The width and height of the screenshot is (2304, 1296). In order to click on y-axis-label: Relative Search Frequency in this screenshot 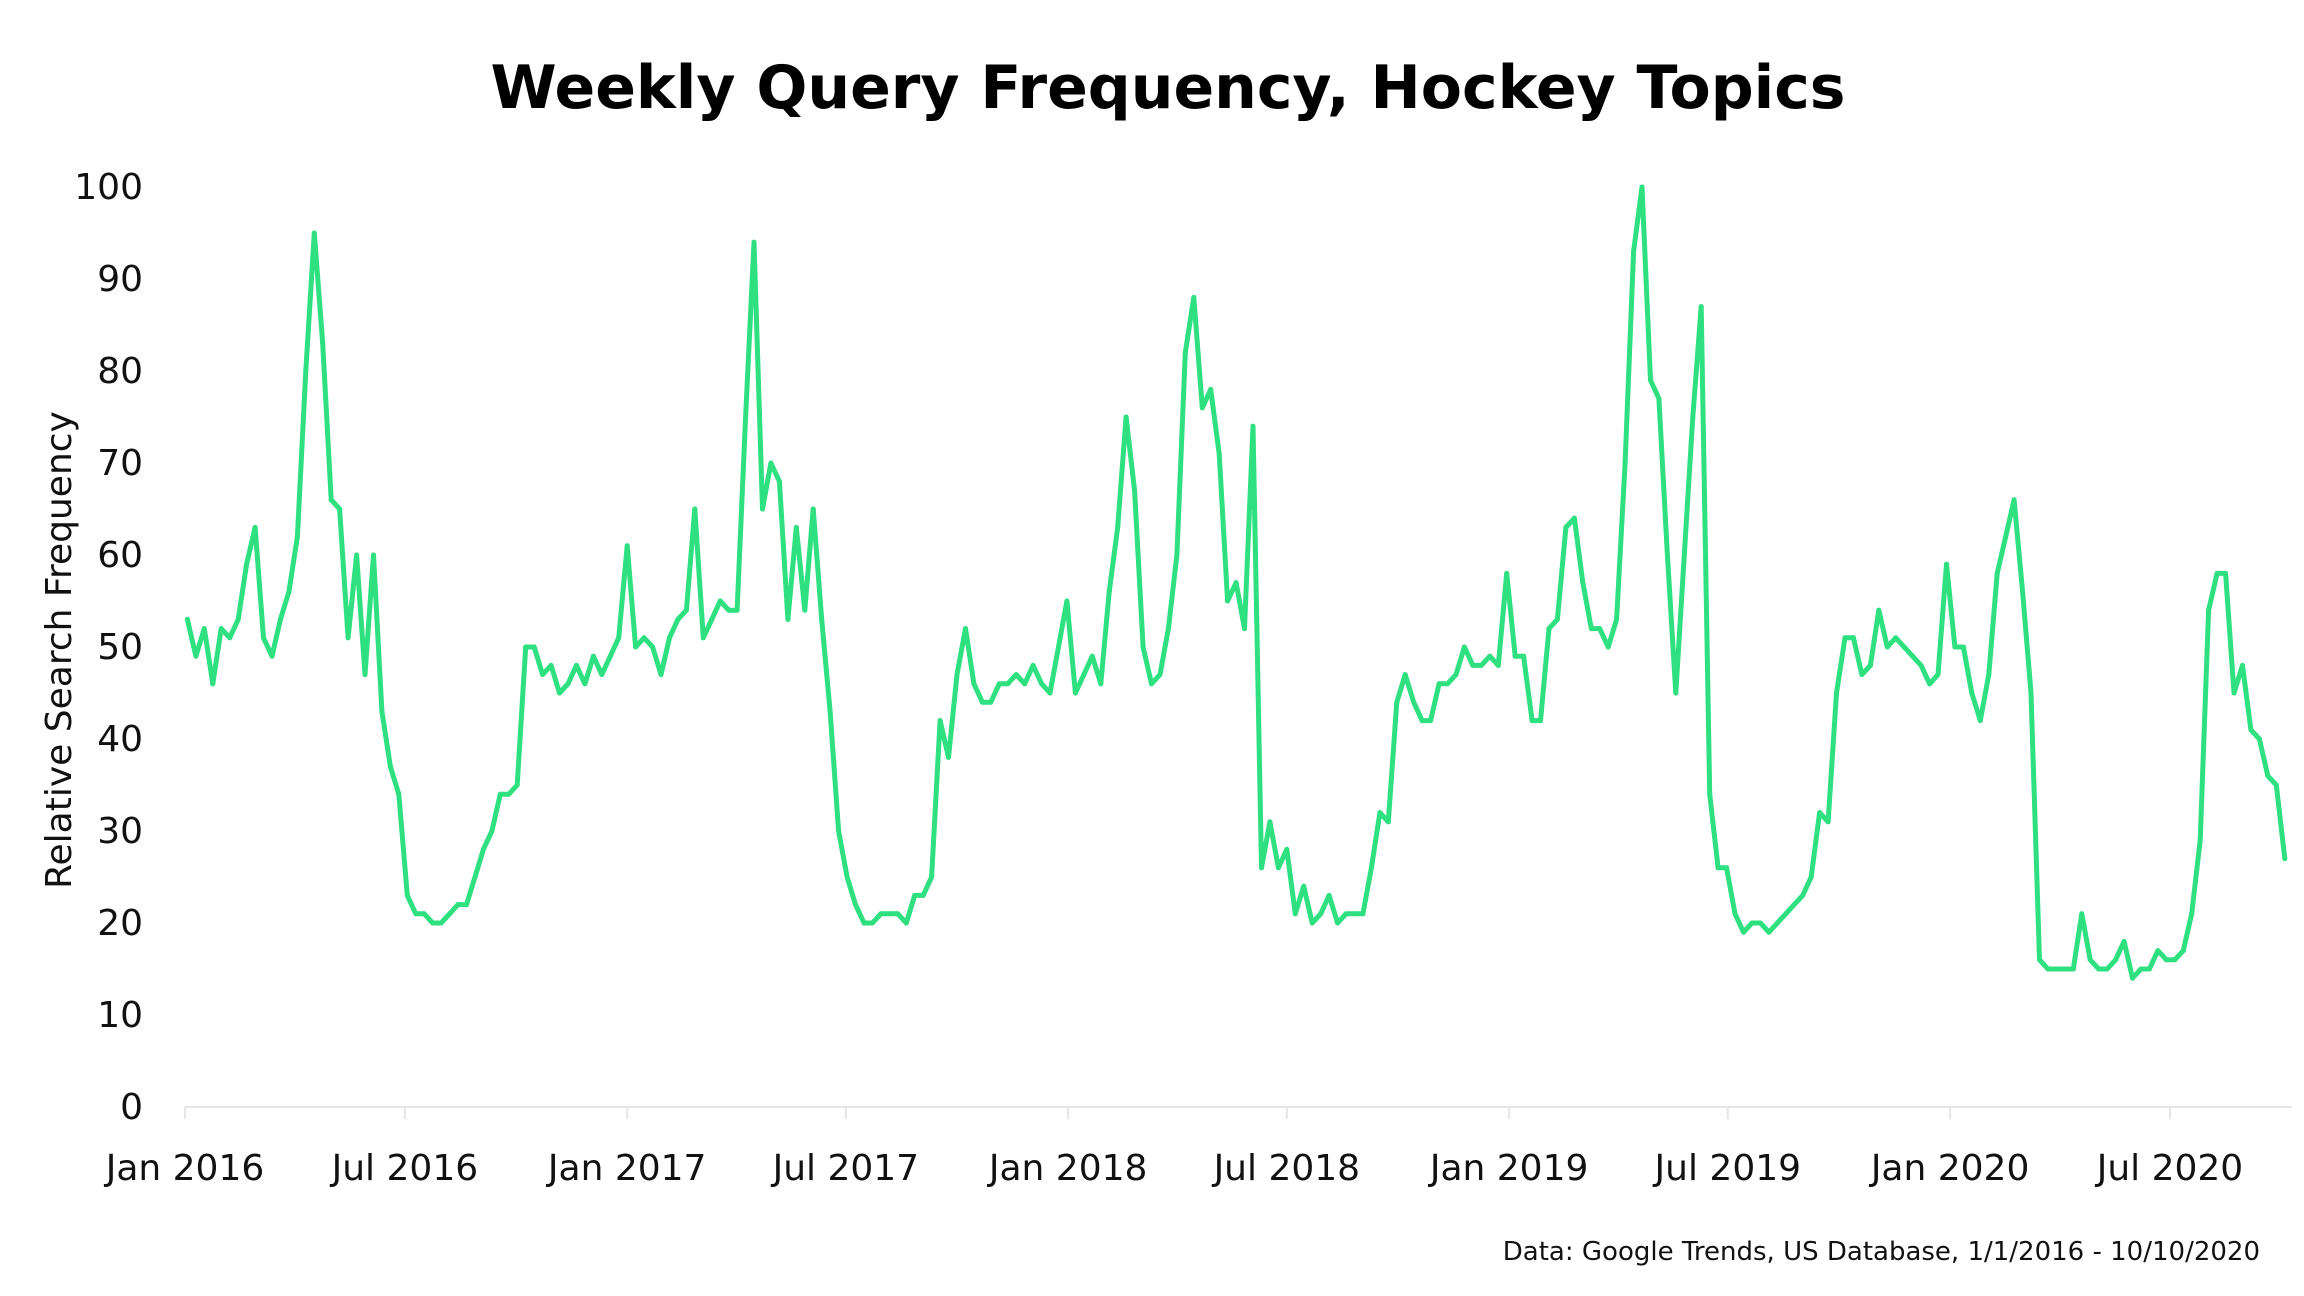, I will do `click(59, 650)`.